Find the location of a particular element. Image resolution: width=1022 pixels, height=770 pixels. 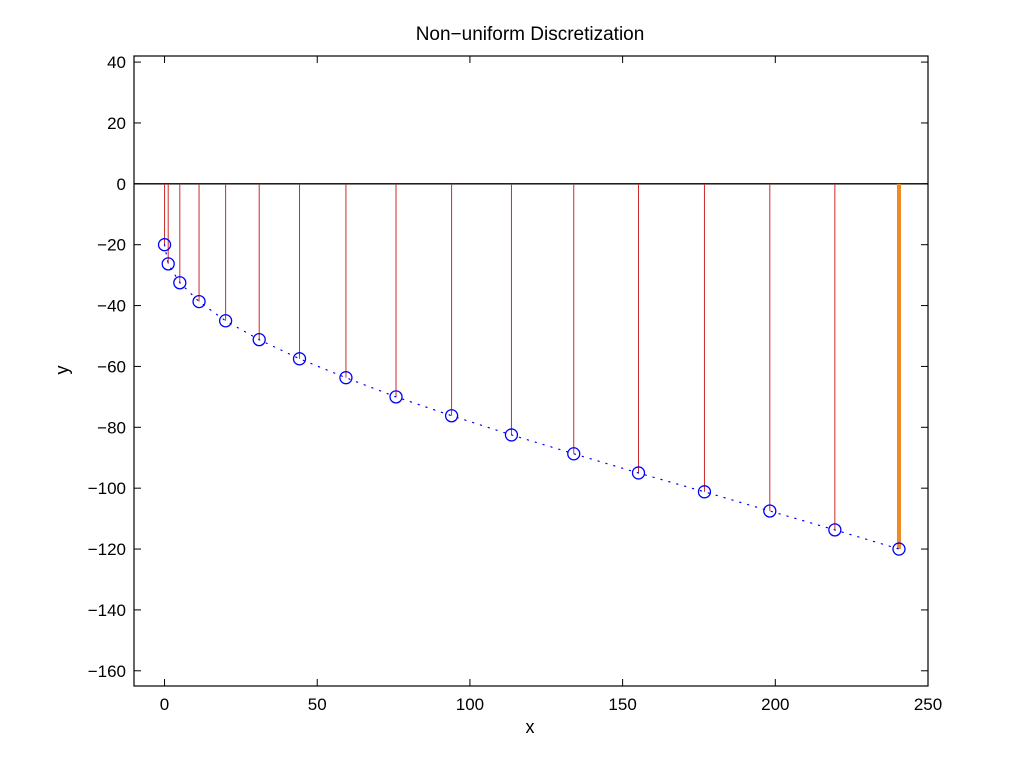

x-tick-label: 150 is located at coordinates (622, 704).